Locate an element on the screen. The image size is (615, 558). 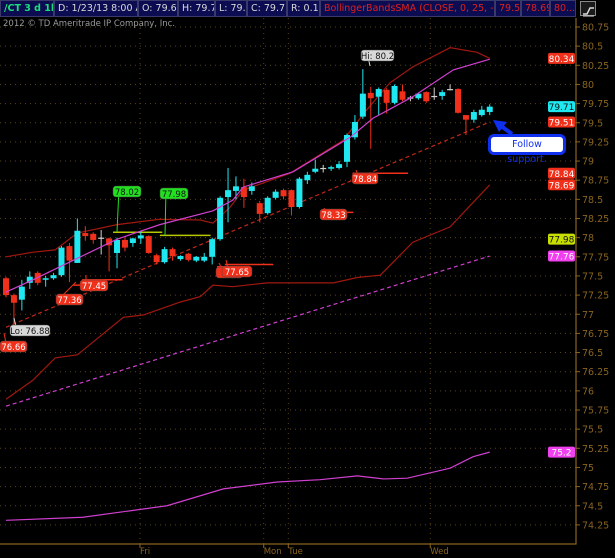
study-value-1: 79.51 is located at coordinates (508, 8).